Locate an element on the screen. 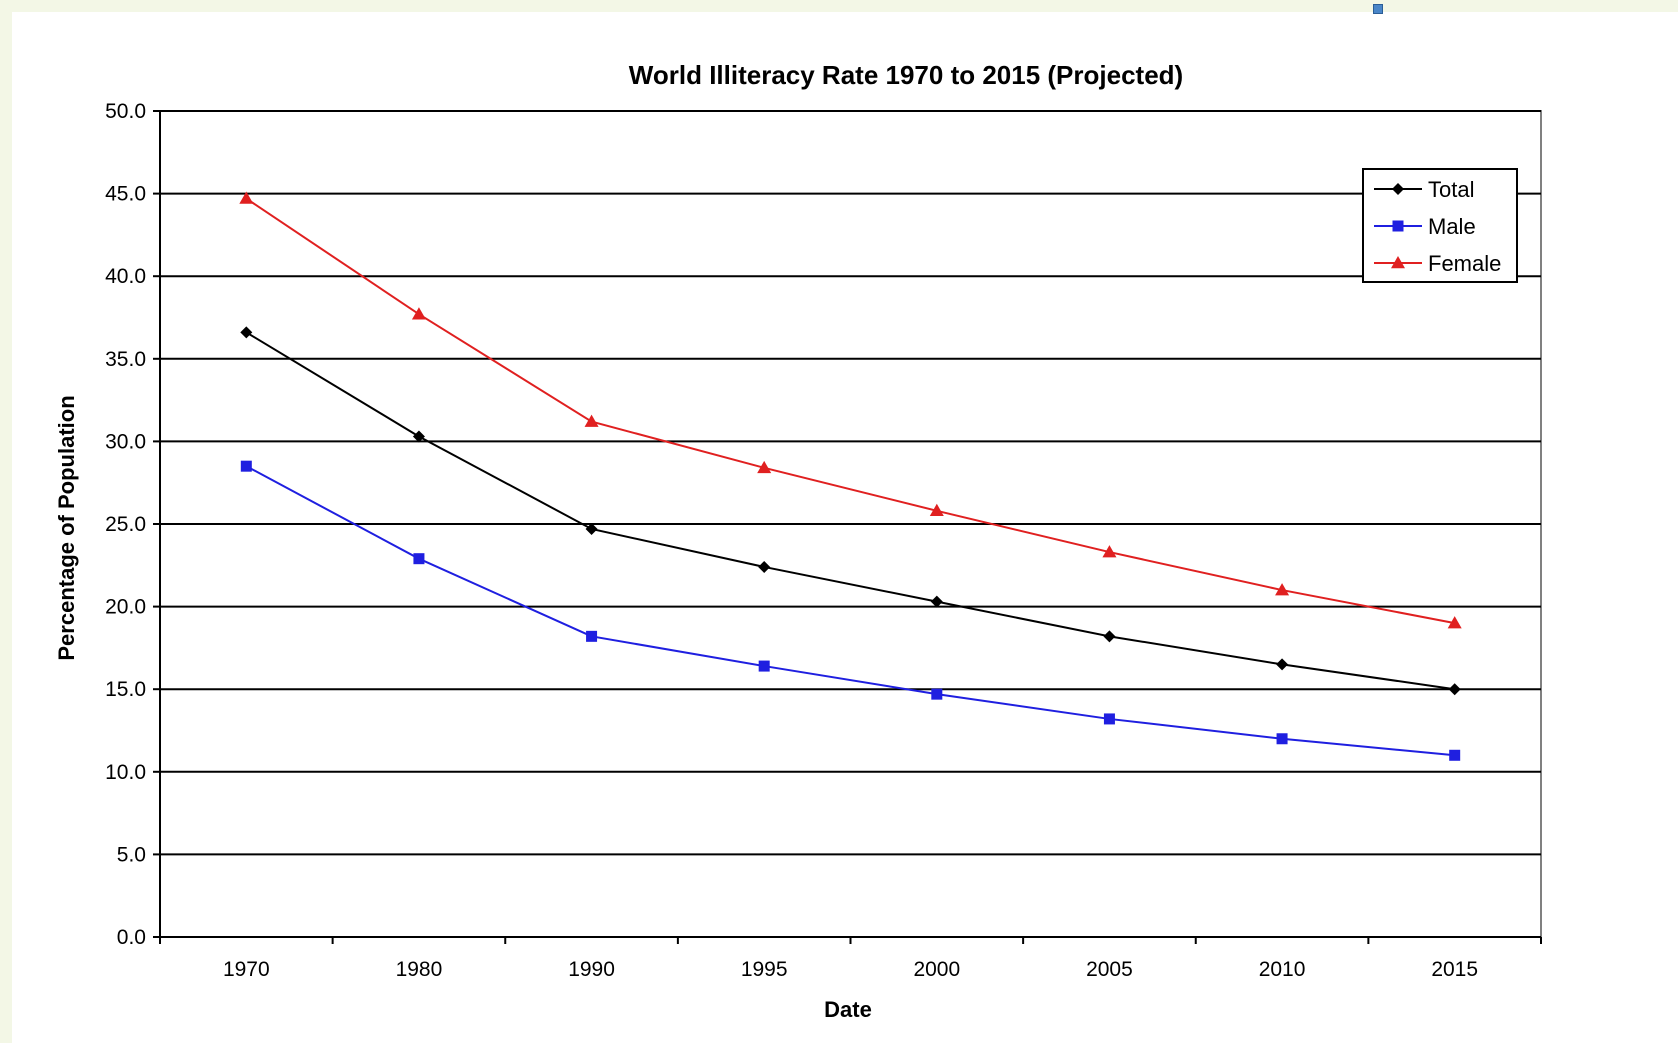  y-tick-label: 30.0 is located at coordinates (125, 441).